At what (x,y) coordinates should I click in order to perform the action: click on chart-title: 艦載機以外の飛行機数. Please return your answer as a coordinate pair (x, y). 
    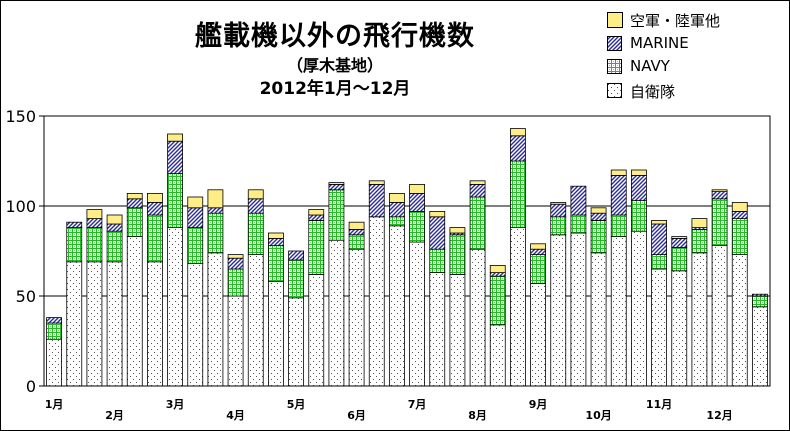
    Looking at the image, I should click on (335, 36).